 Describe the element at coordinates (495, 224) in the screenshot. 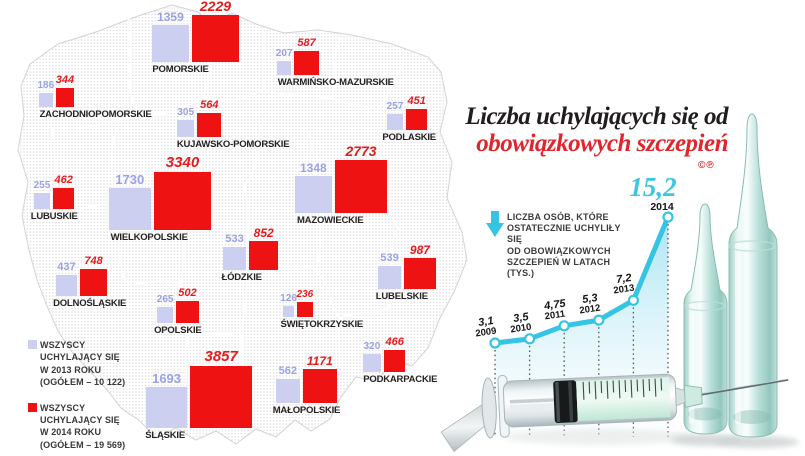

I see `down-arrow-icon` at that location.